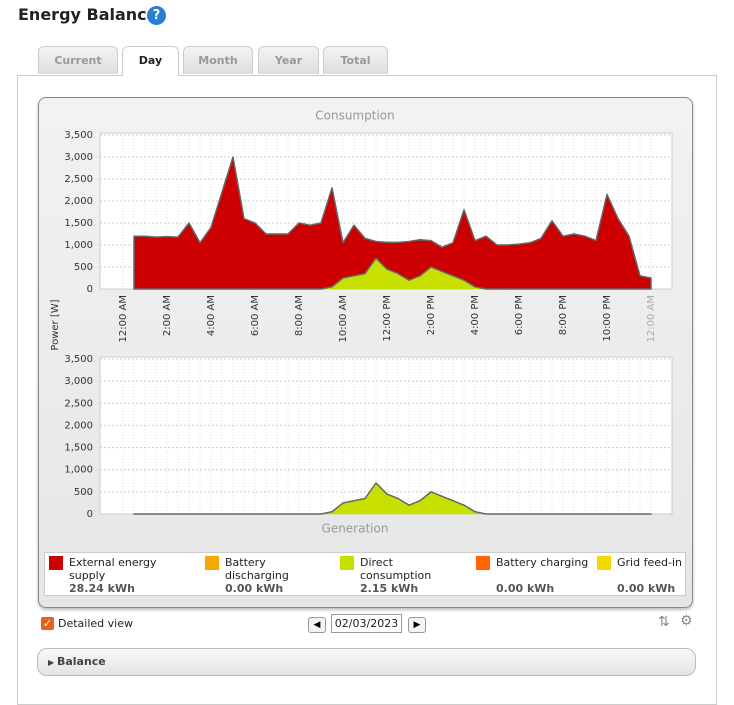 Image resolution: width=734 pixels, height=705 pixels. Describe the element at coordinates (664, 622) in the screenshot. I see `export-icon: ⇅` at that location.